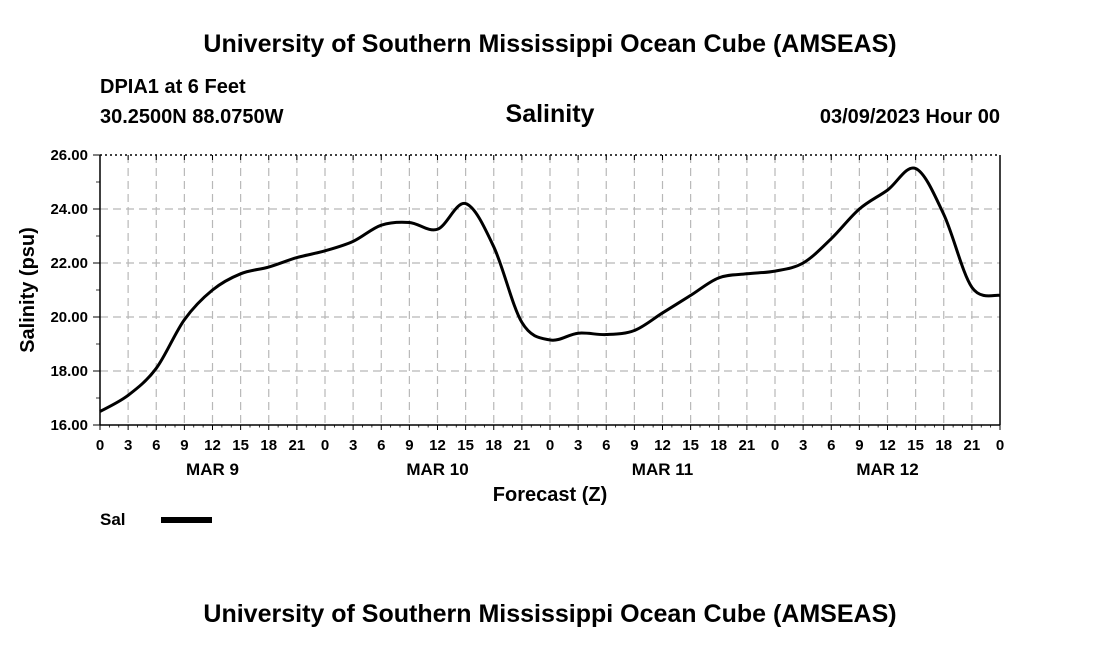 The height and width of the screenshot is (650, 1100). What do you see at coordinates (28, 290) in the screenshot?
I see `y-axis-title: Salinity (psu)` at bounding box center [28, 290].